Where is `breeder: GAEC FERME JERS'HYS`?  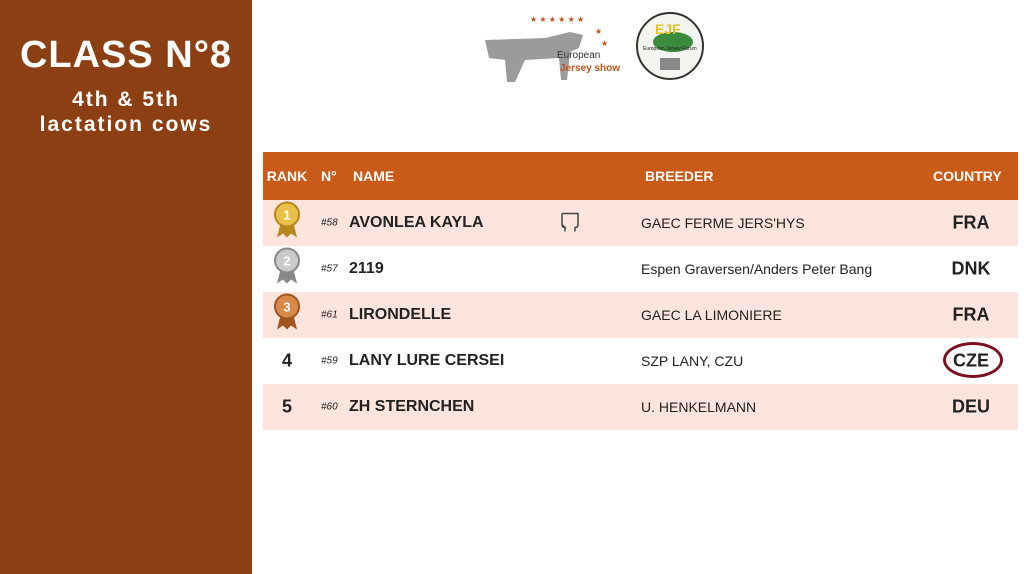
breeder: GAEC FERME JERS'HYS is located at coordinates (723, 223).